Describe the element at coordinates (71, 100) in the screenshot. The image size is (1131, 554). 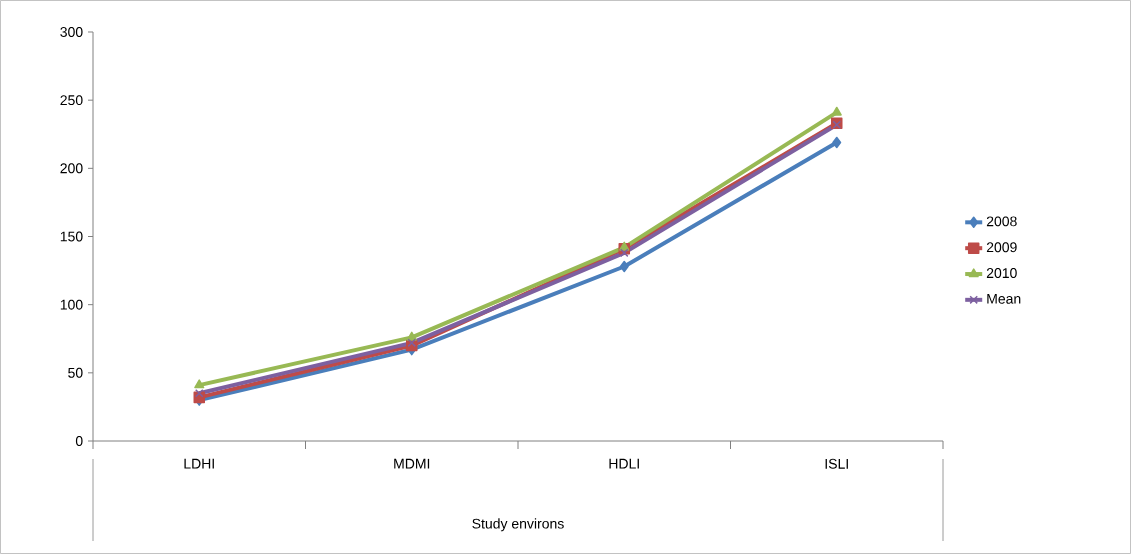
I see `y-tick-label: 250` at that location.